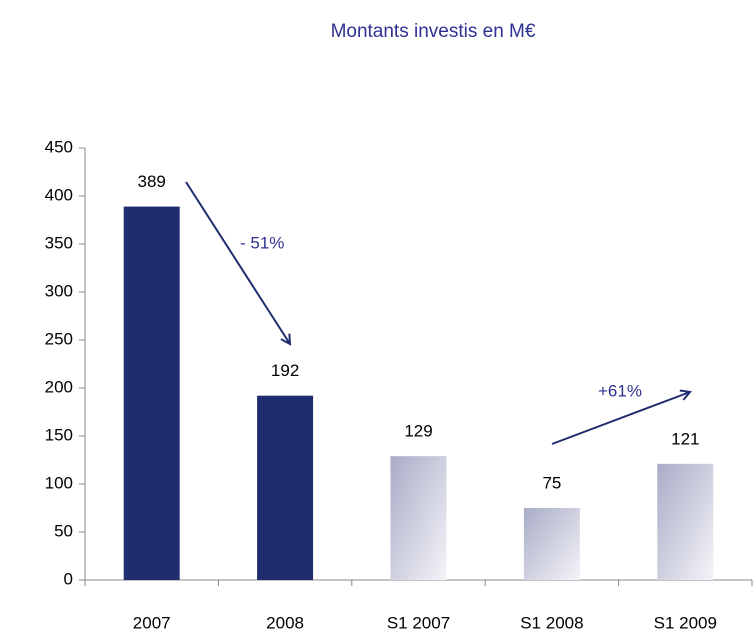 This screenshot has width=753, height=637. Describe the element at coordinates (68, 578) in the screenshot. I see `y-tick-label: 0` at that location.